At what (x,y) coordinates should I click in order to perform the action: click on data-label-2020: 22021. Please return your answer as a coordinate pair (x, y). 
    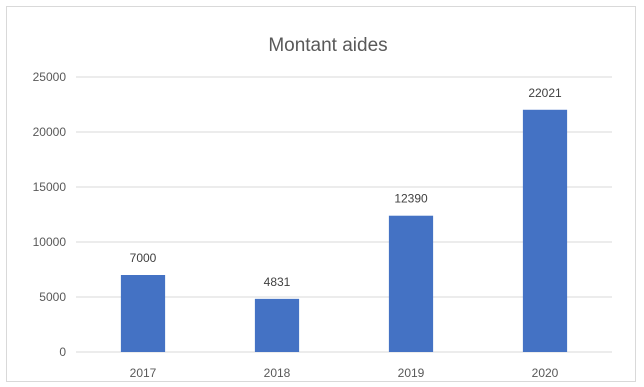
    Looking at the image, I should click on (545, 93).